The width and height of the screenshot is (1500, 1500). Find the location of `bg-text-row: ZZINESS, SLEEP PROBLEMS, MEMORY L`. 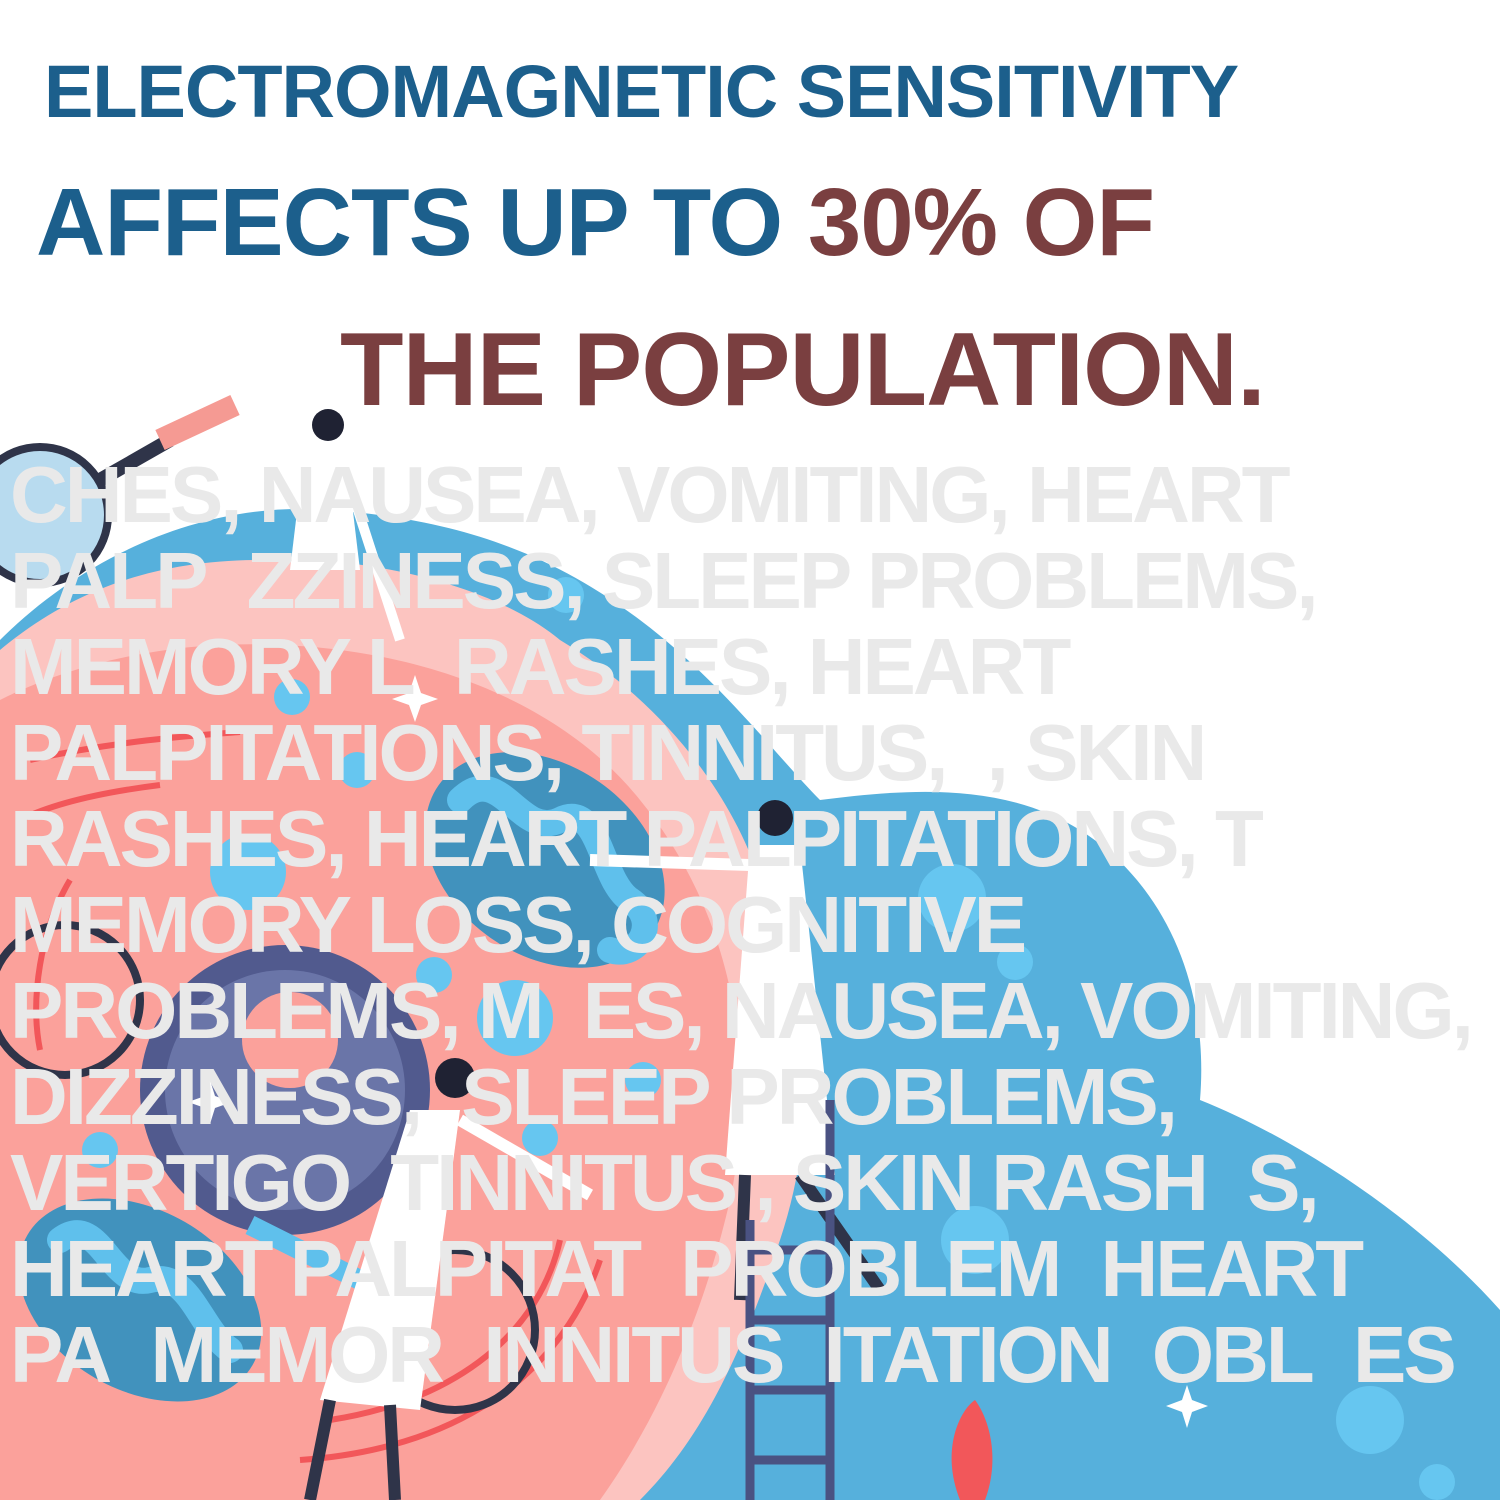

bg-text-row: ZZINESS, SLEEP PROBLEMS, MEMORY L is located at coordinates (664, 623).